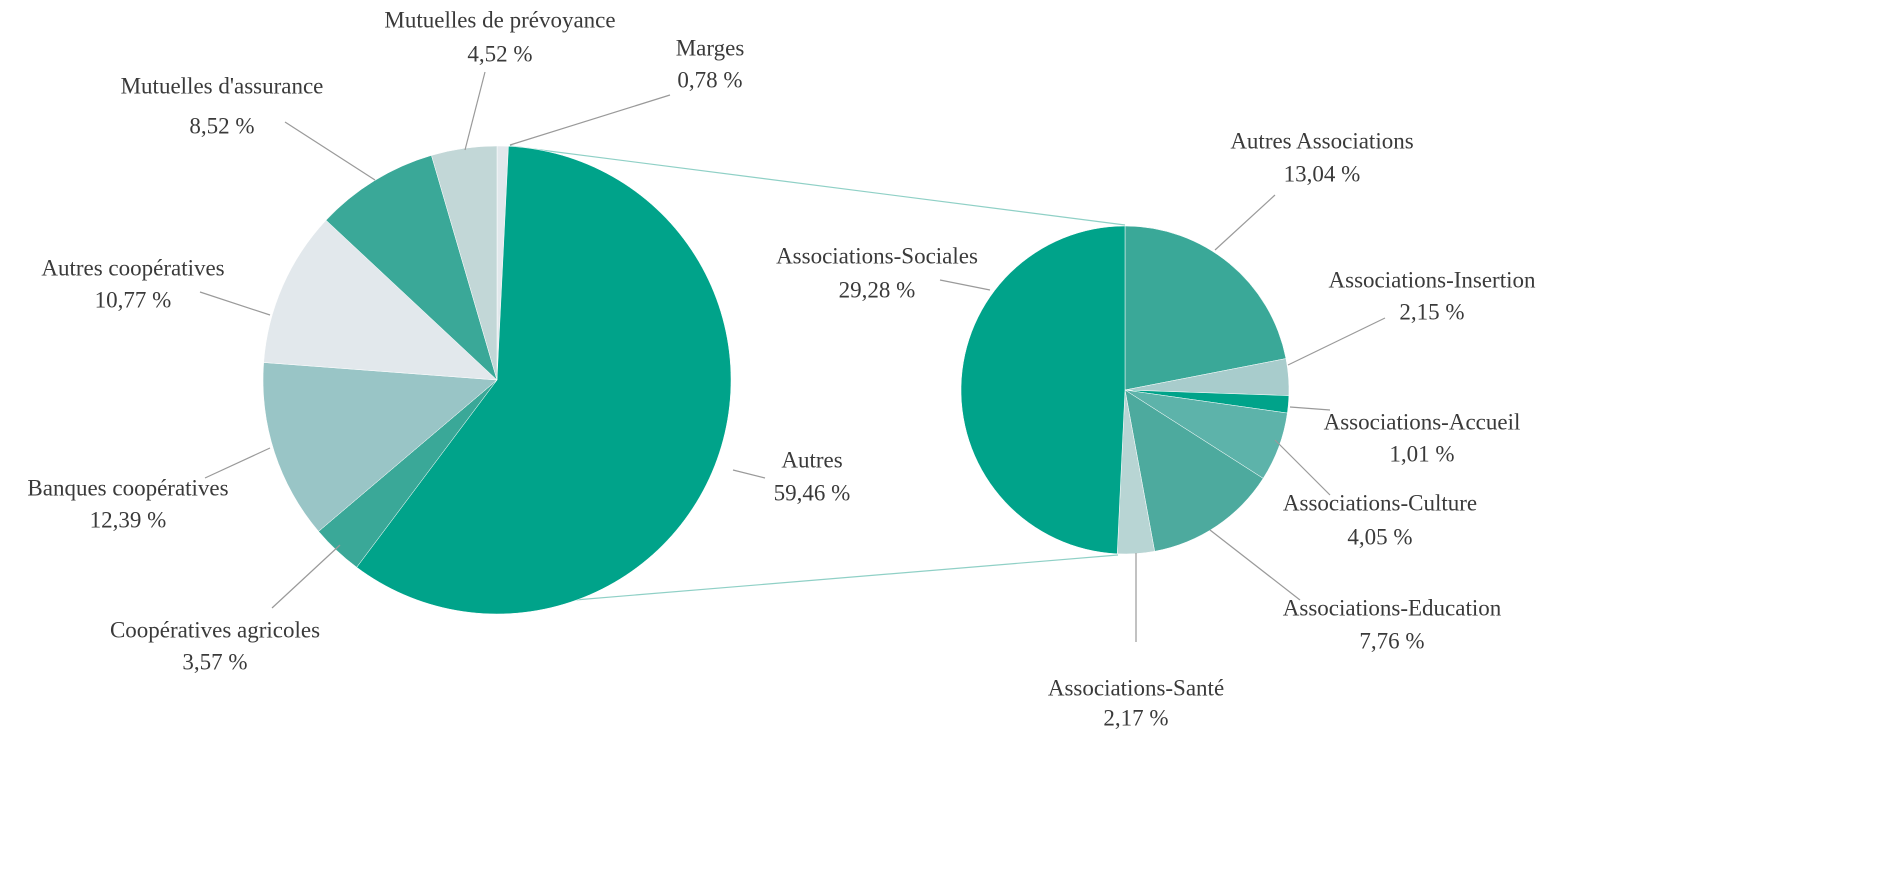 The height and width of the screenshot is (882, 1892). I want to click on slice-value-label: 59,46 %, so click(812, 492).